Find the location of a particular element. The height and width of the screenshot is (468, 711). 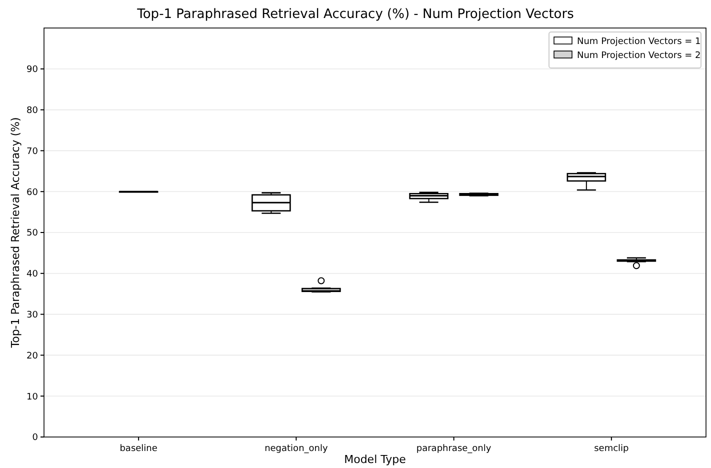

y-tick-label: 20 is located at coordinates (32, 356).